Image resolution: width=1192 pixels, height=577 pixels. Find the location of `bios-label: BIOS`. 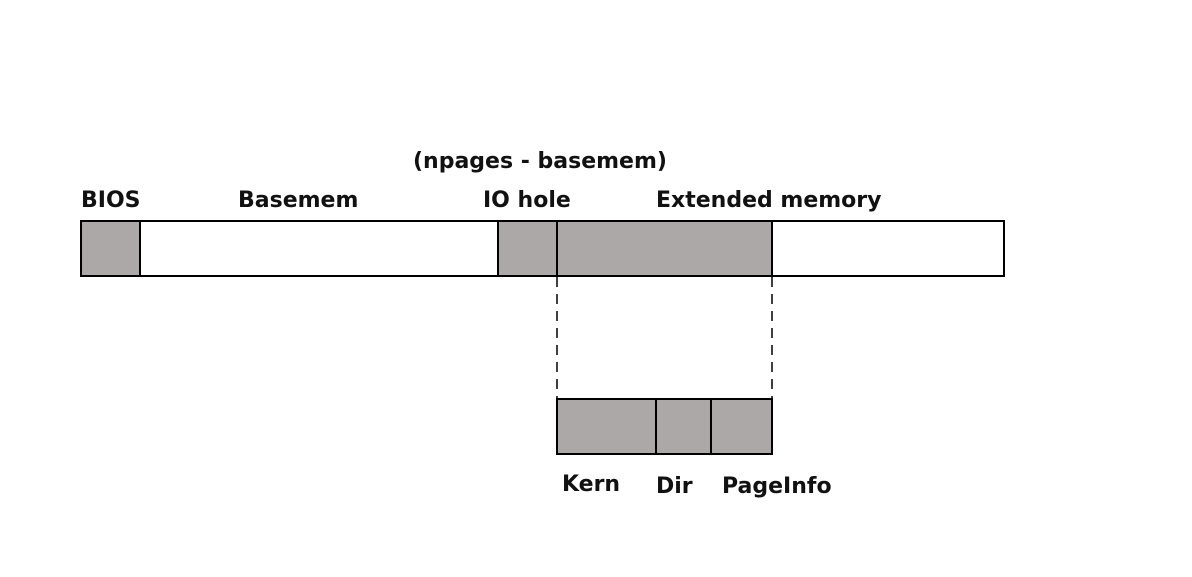

bios-label: BIOS is located at coordinates (111, 200).